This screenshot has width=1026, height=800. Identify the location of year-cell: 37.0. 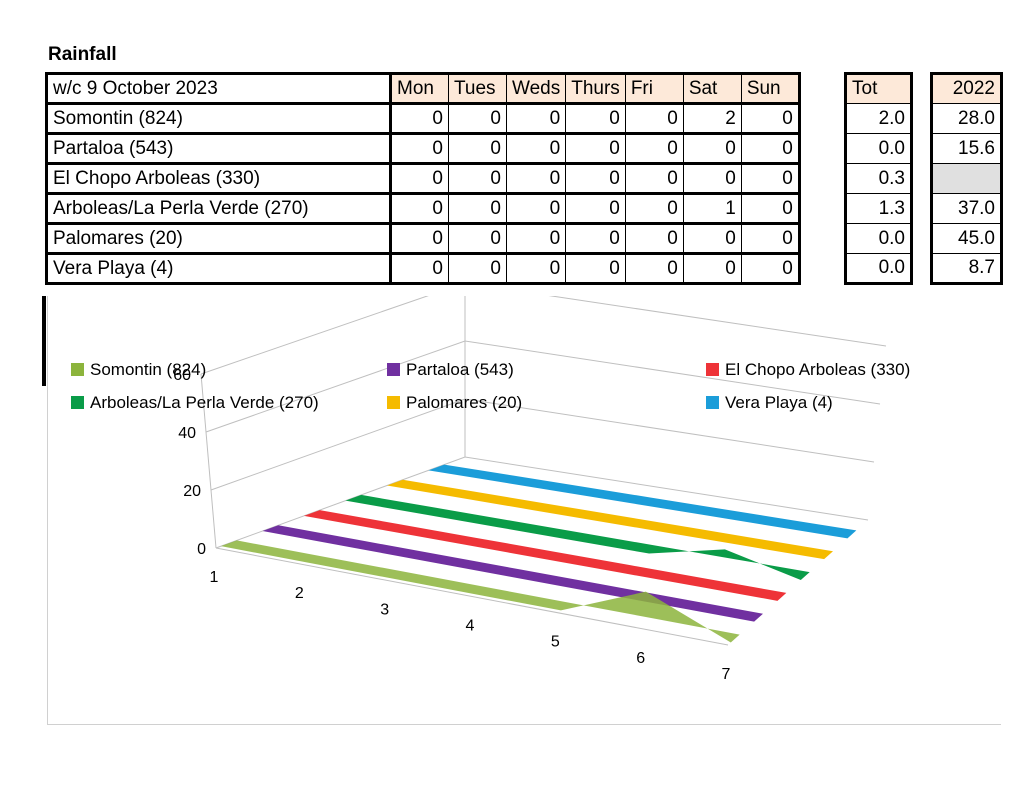
(966, 208).